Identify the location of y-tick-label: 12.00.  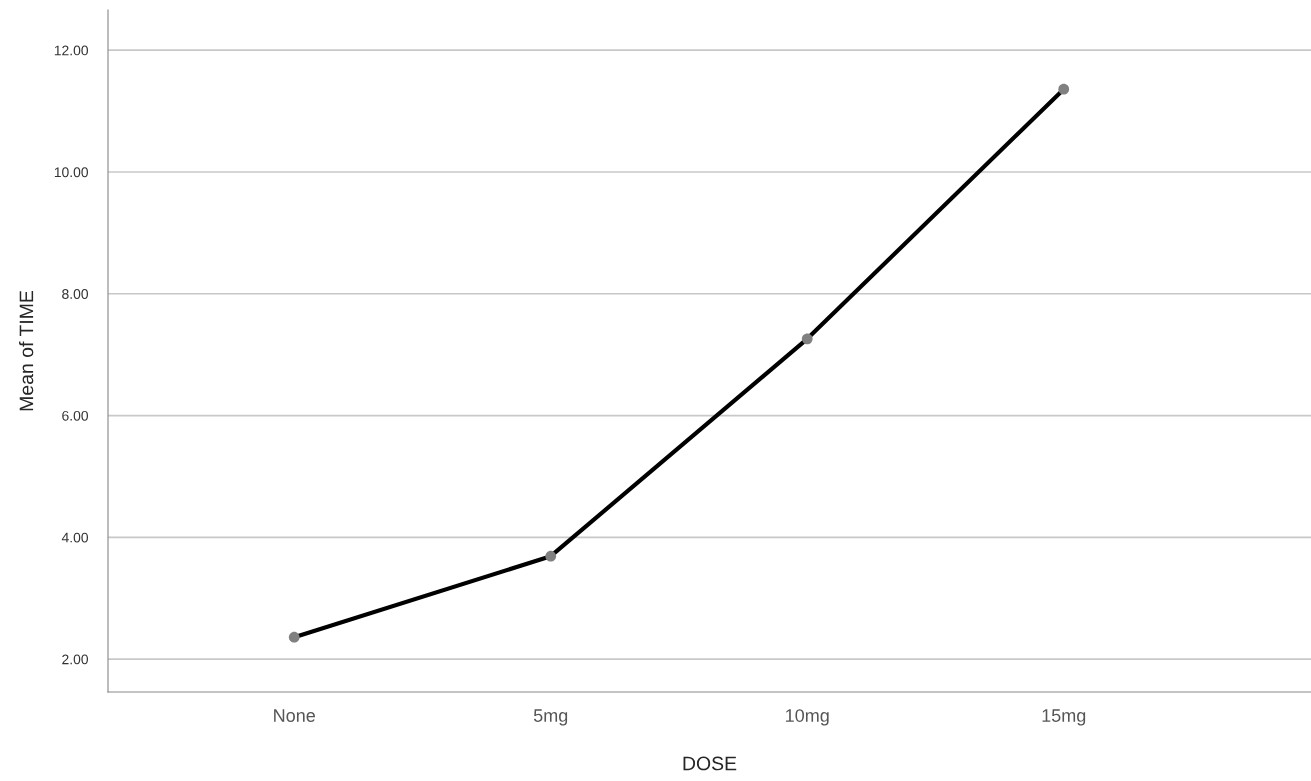
(71, 50).